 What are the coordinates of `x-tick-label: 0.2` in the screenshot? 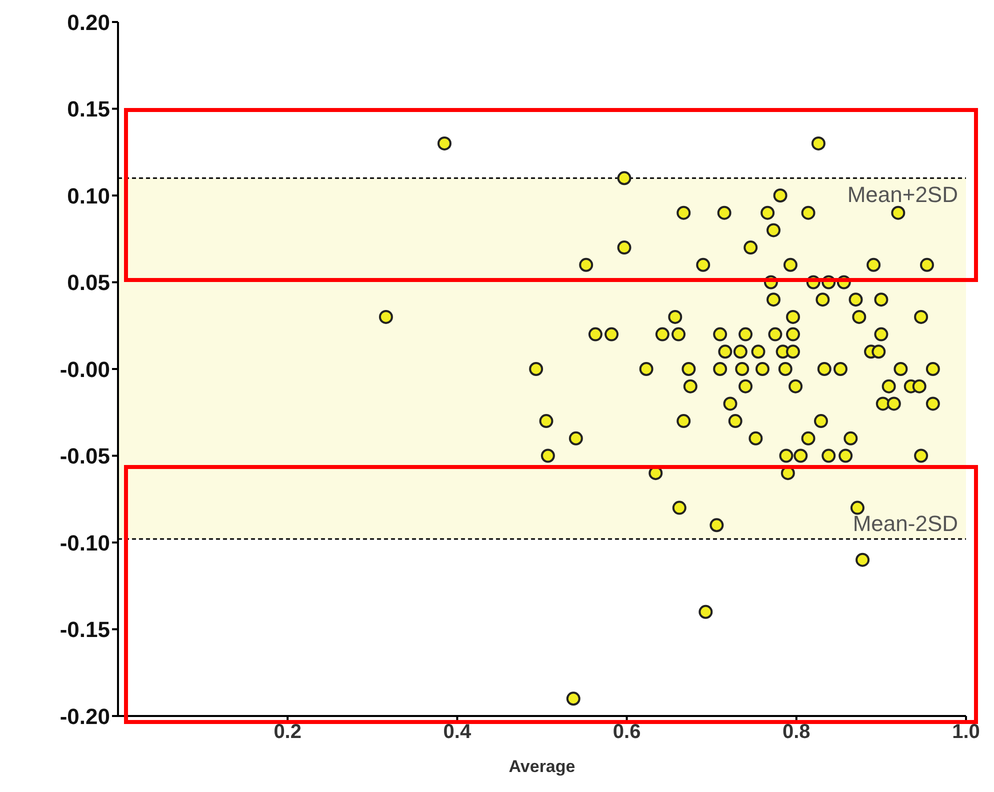 It's located at (288, 732).